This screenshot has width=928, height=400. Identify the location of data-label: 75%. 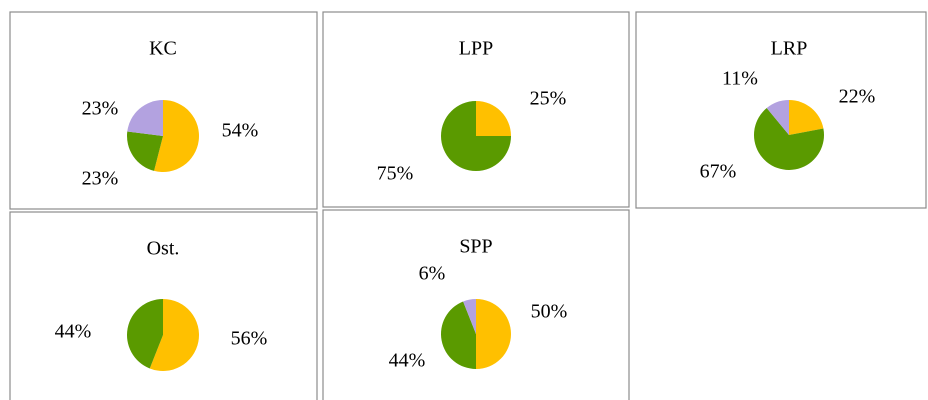
(395, 174).